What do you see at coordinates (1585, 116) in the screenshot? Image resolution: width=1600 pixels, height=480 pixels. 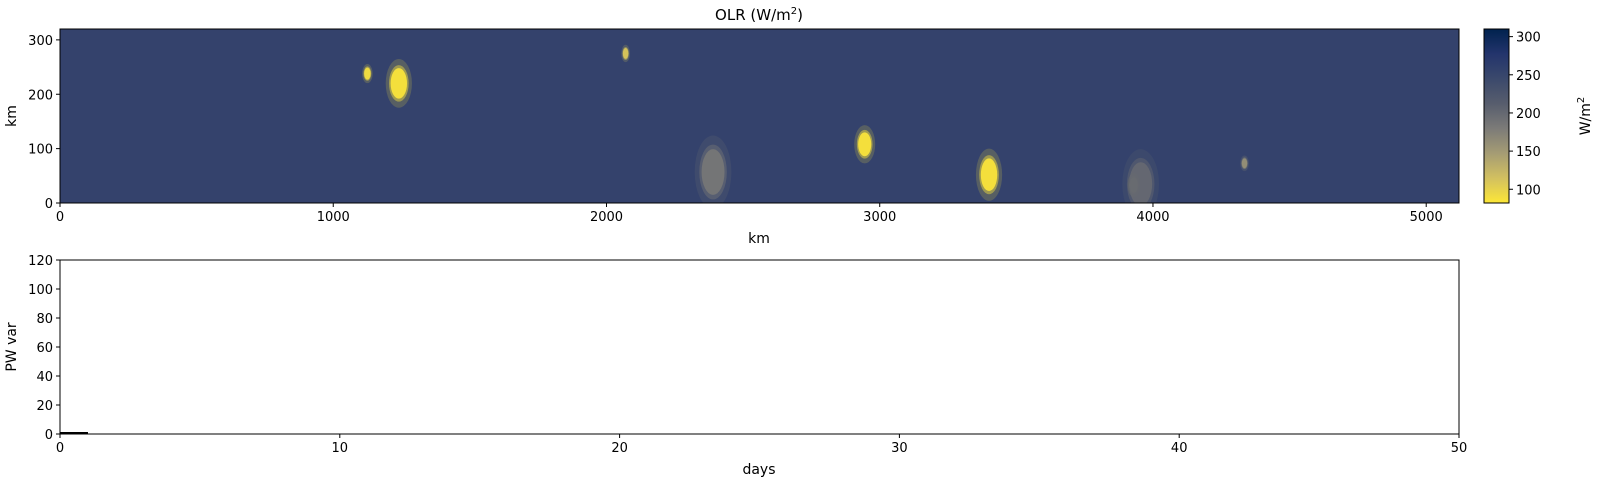 I see `colorbar-label: W/m2` at bounding box center [1585, 116].